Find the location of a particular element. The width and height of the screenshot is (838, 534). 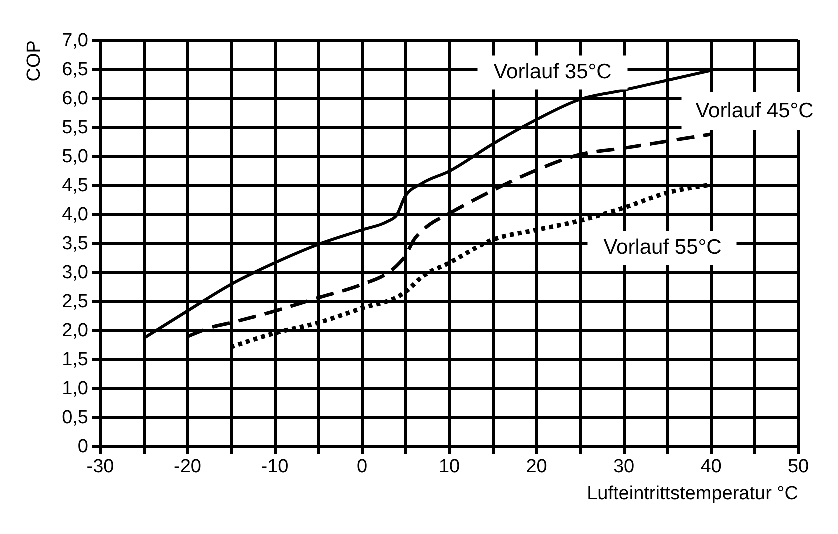

y-tick-label: 2,5 is located at coordinates (75, 302).